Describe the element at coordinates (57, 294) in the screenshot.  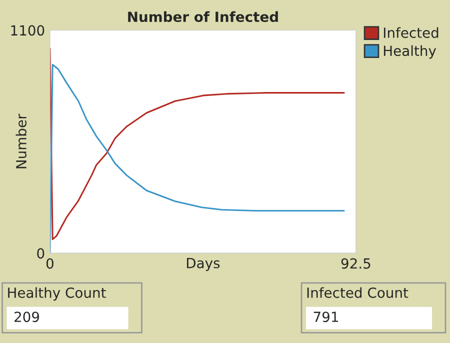
I see `text: Healthy Count` at that location.